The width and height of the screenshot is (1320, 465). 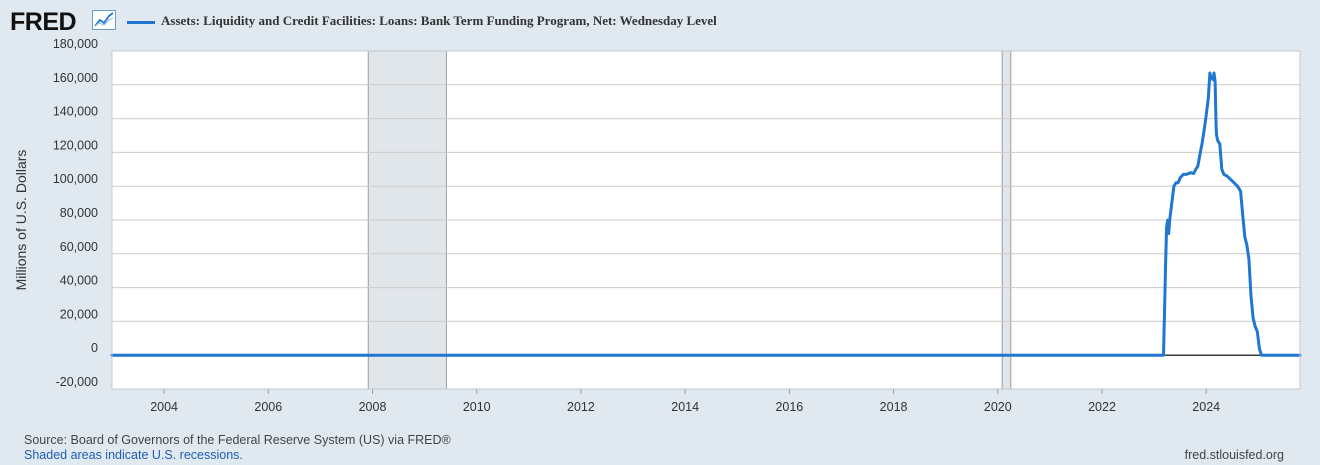 What do you see at coordinates (789, 407) in the screenshot?
I see `x-tick-label: 2016` at bounding box center [789, 407].